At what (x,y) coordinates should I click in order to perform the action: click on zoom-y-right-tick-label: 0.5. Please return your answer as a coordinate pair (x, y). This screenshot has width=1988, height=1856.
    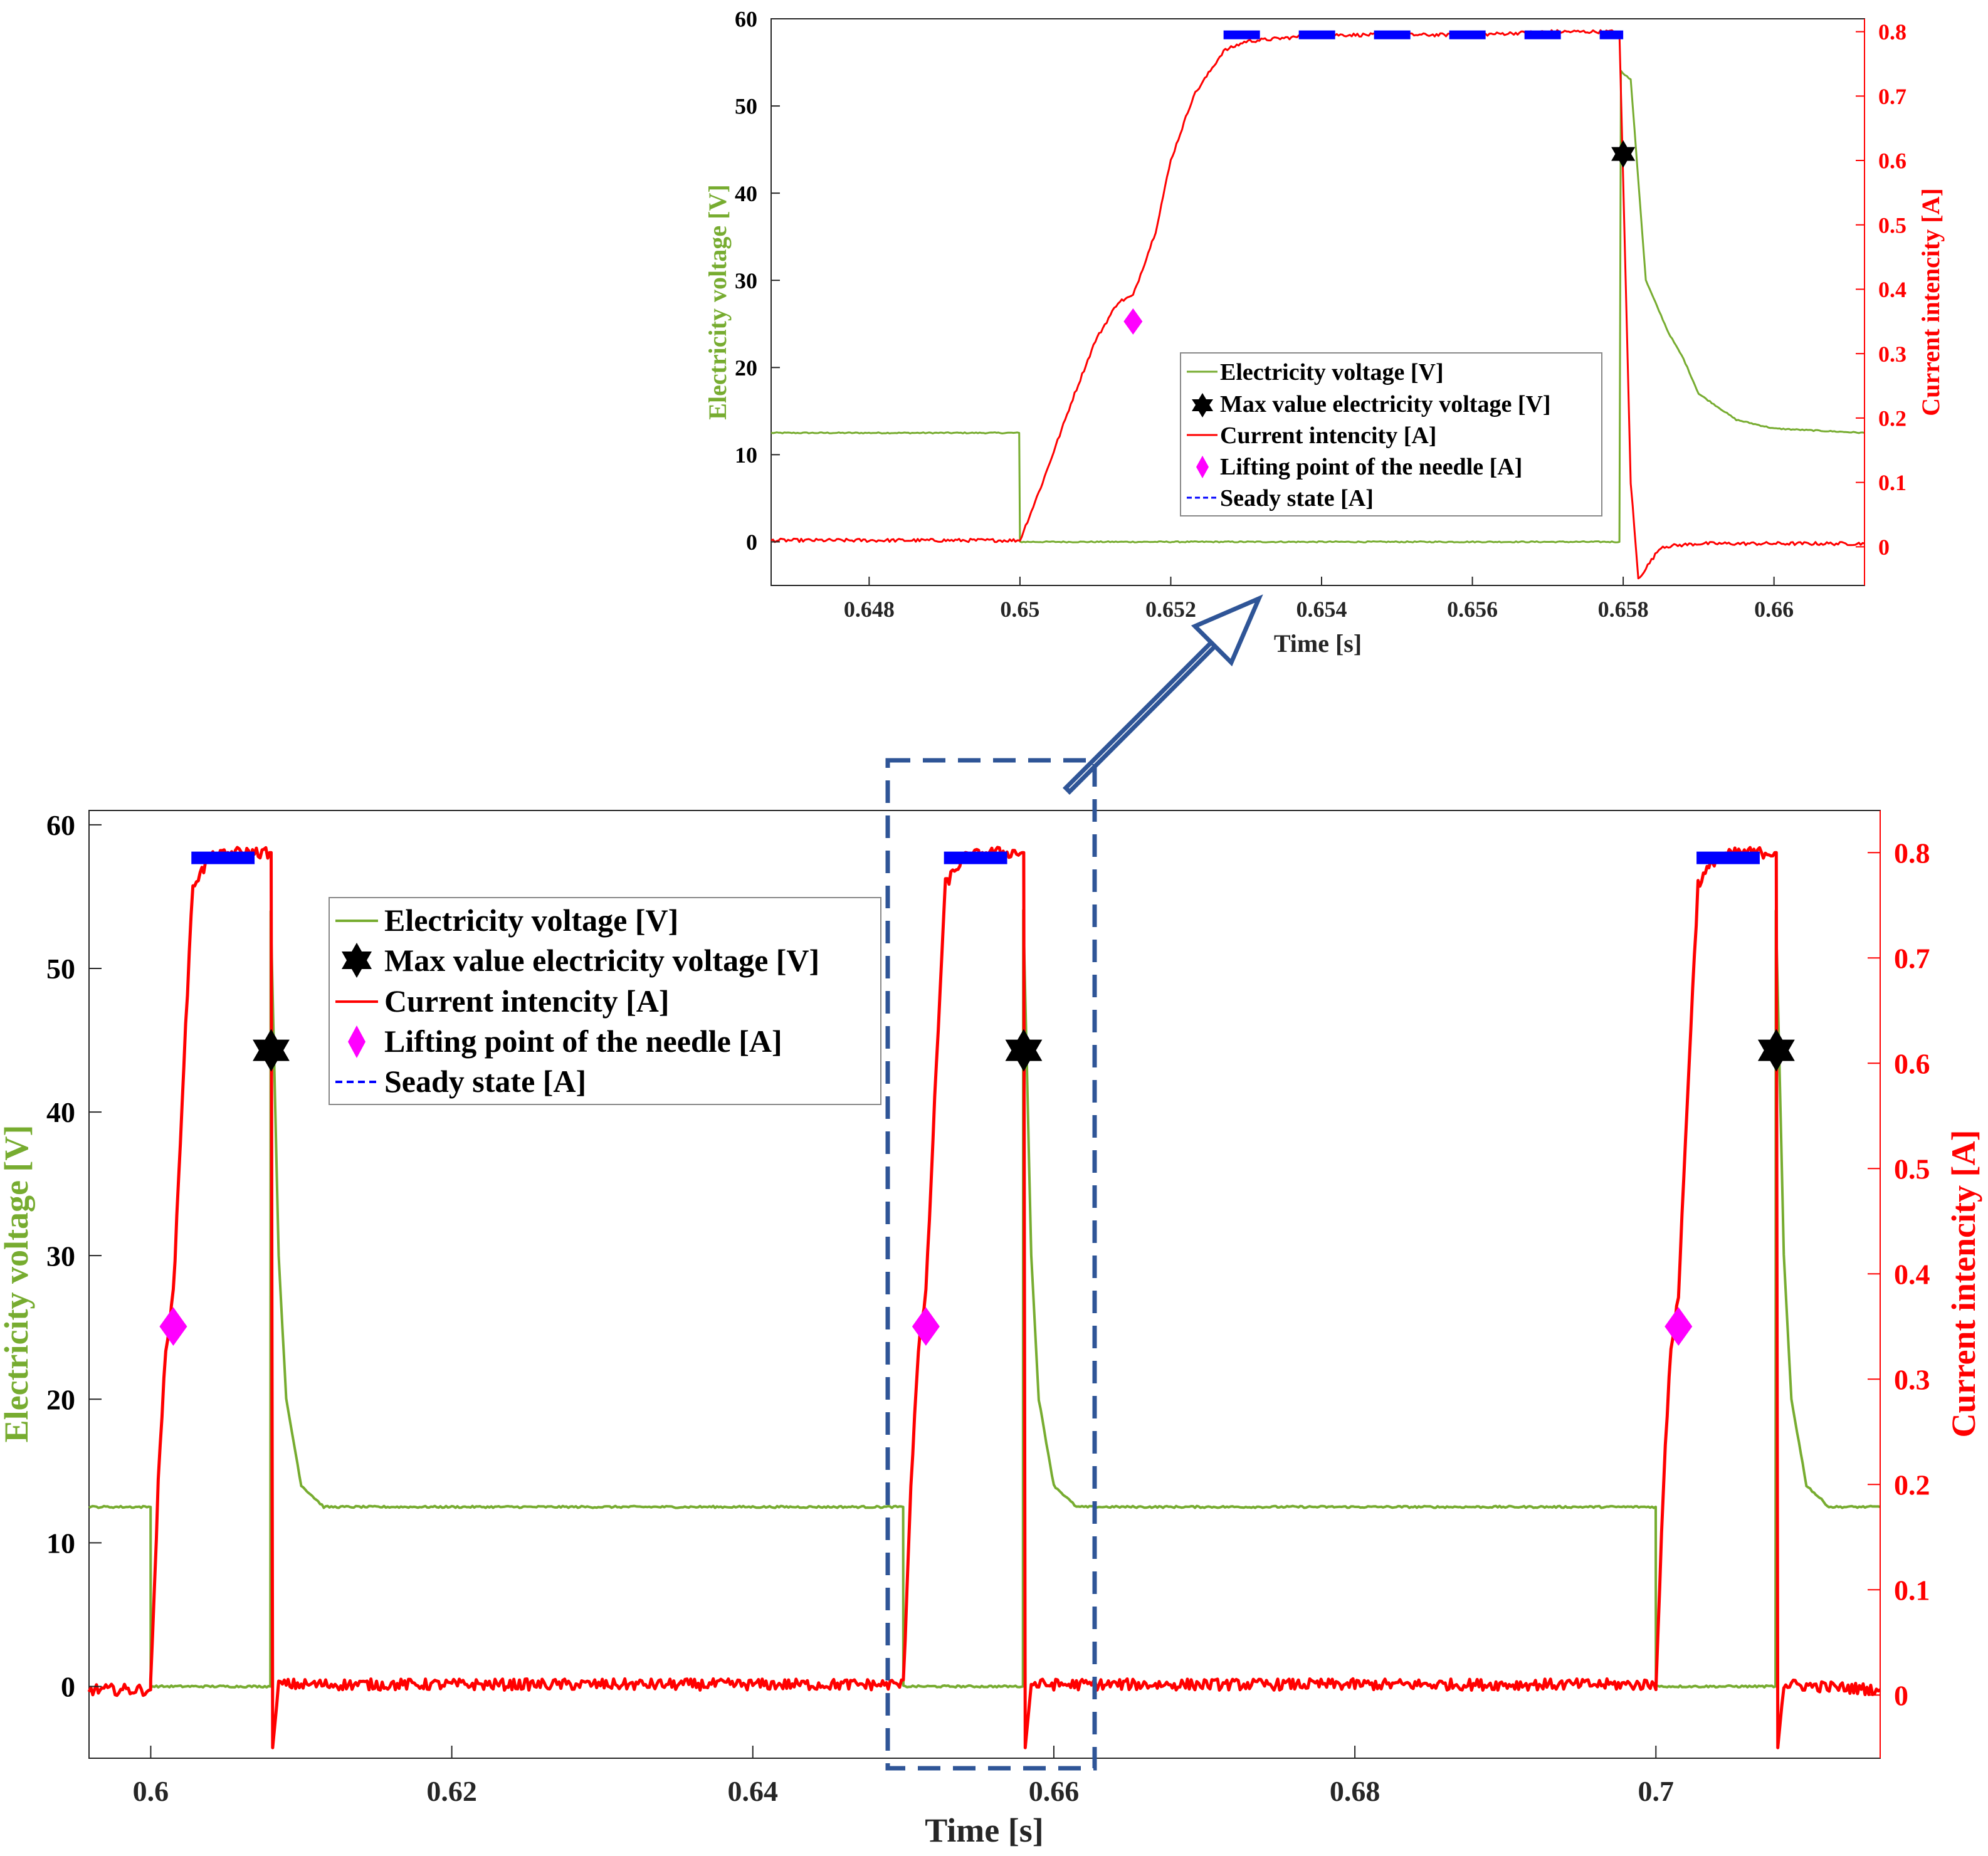
    Looking at the image, I should click on (1892, 225).